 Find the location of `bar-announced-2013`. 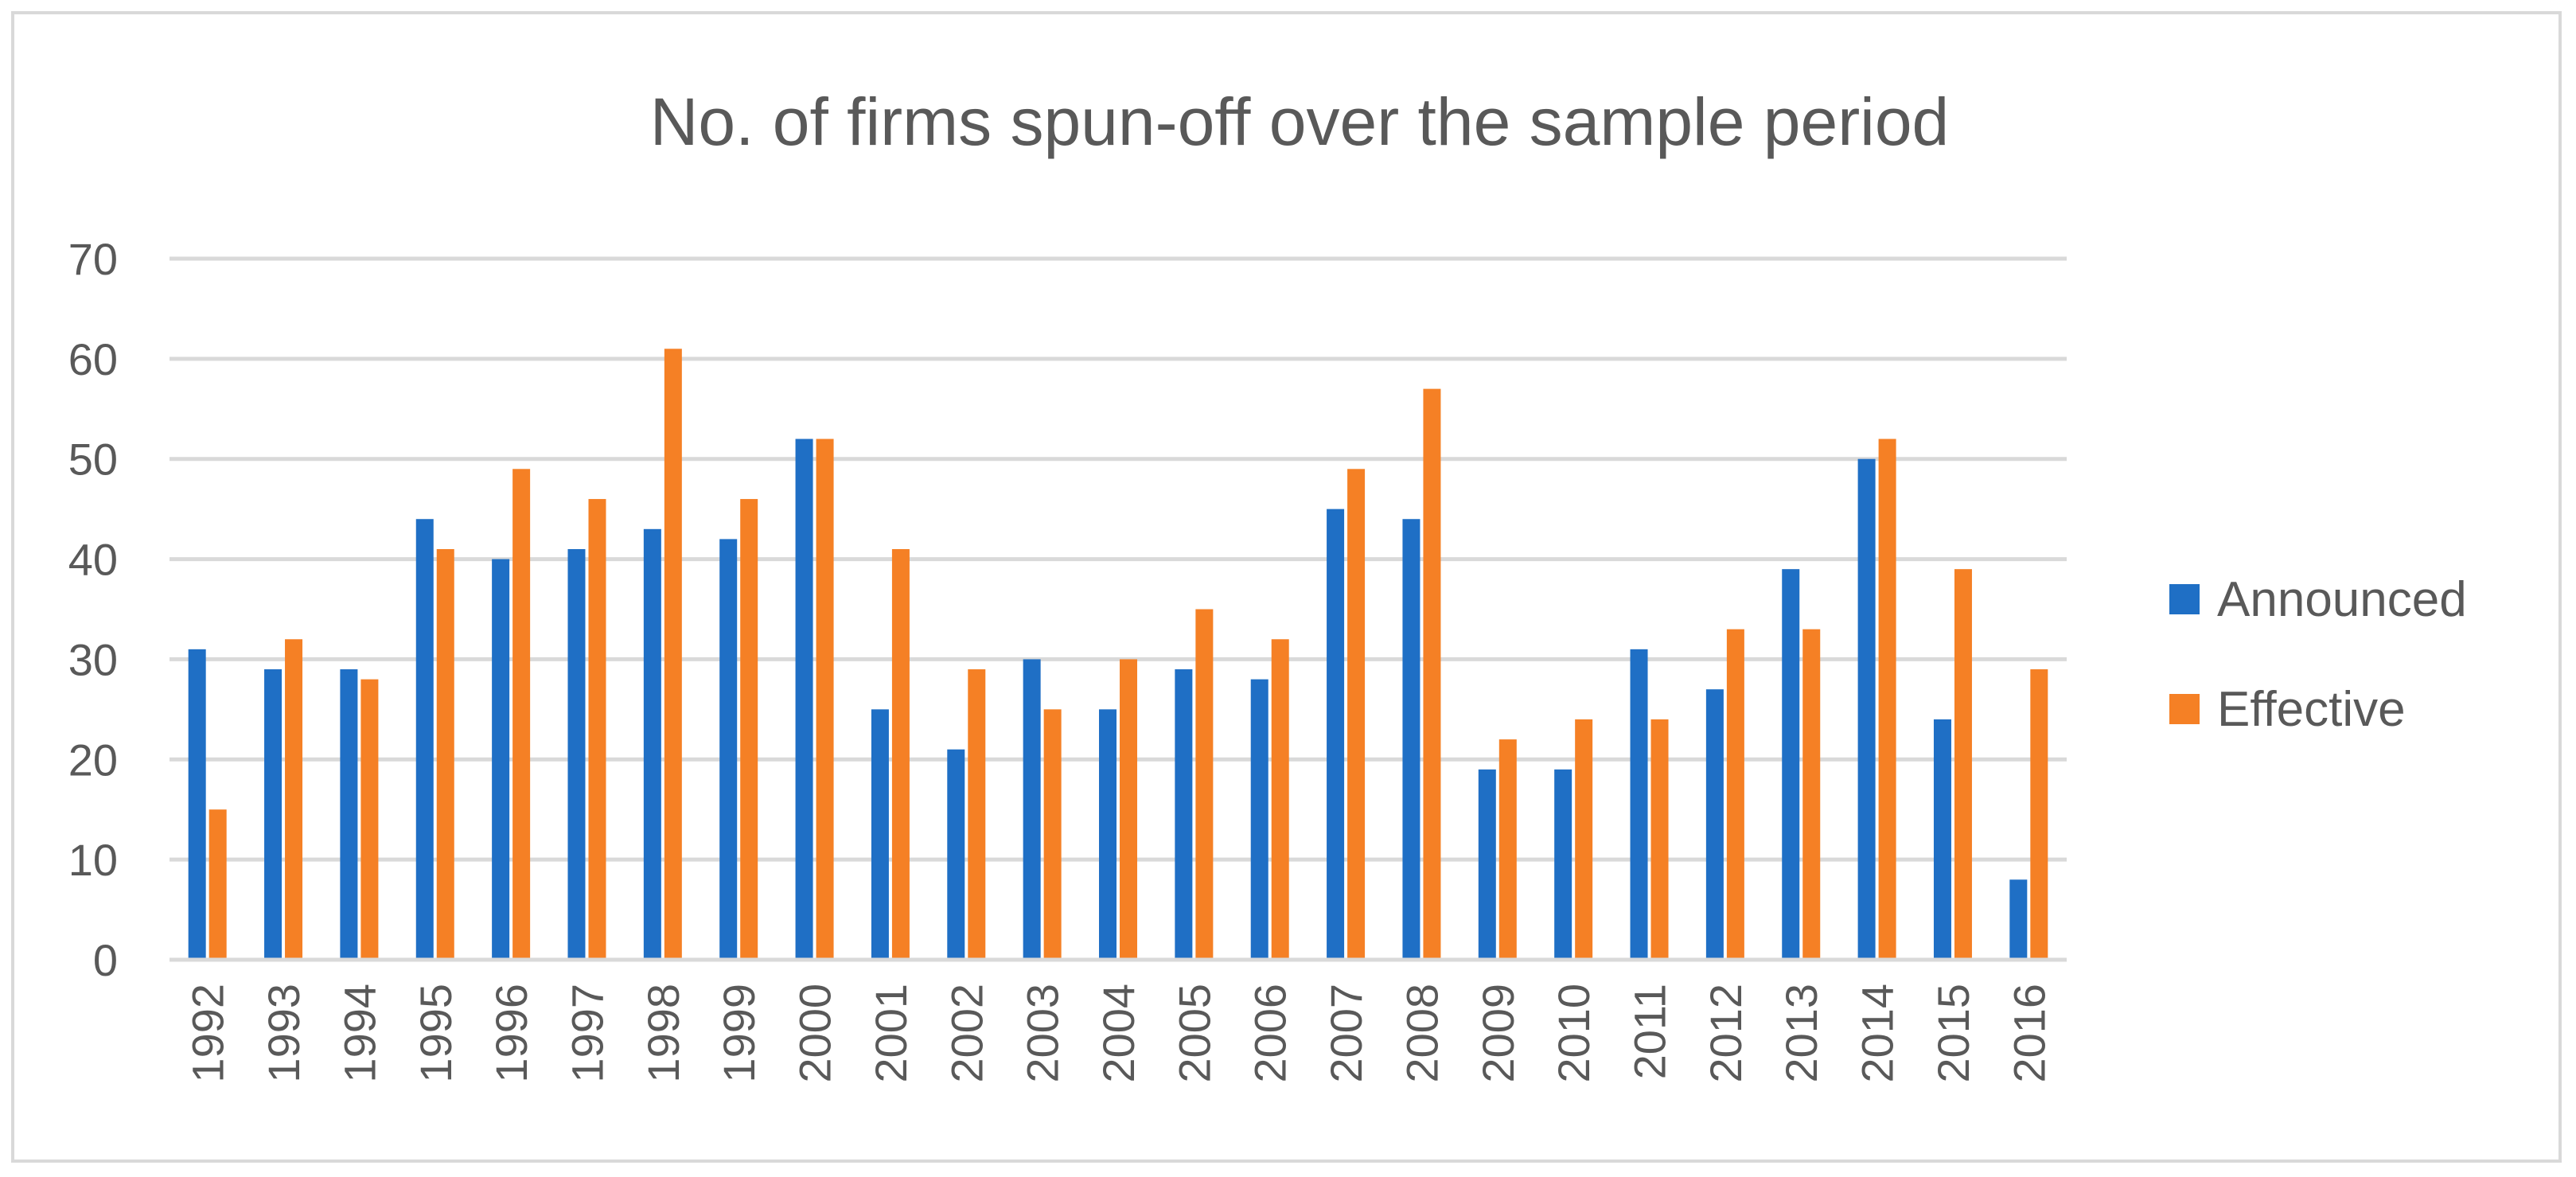

bar-announced-2013 is located at coordinates (1791, 764).